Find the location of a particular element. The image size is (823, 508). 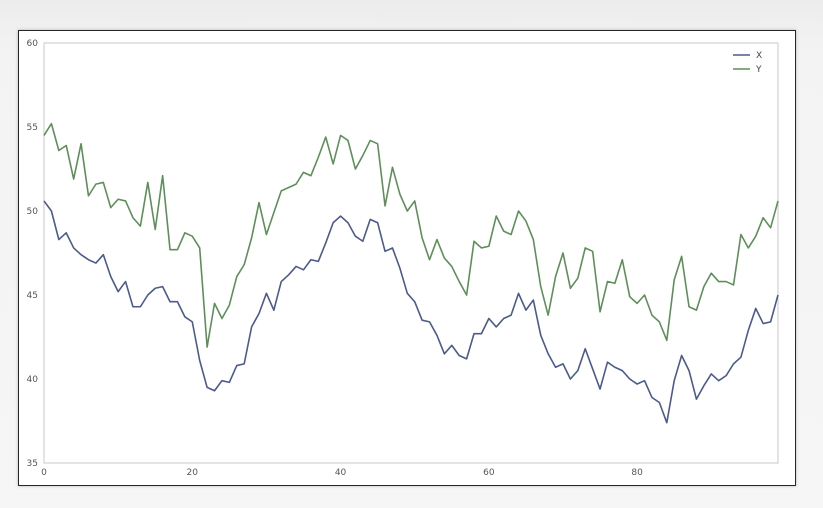

x-tick-label: 0 is located at coordinates (44, 473).